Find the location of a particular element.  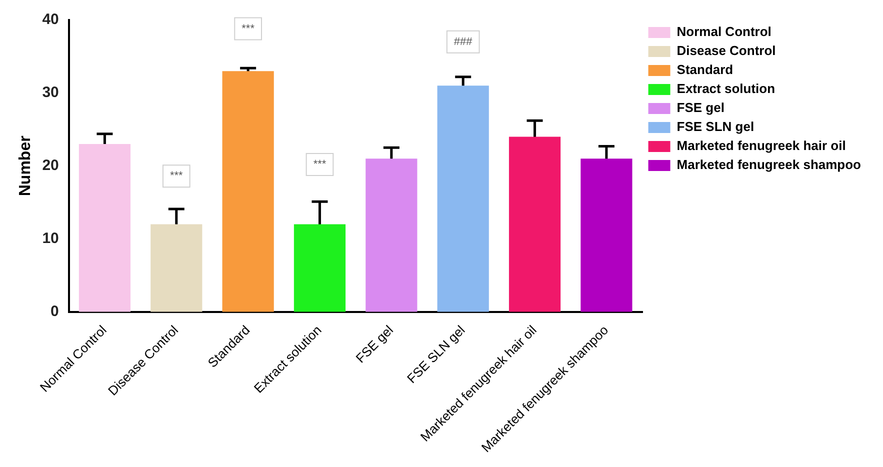

y-axis-title: Number is located at coordinates (25, 166).